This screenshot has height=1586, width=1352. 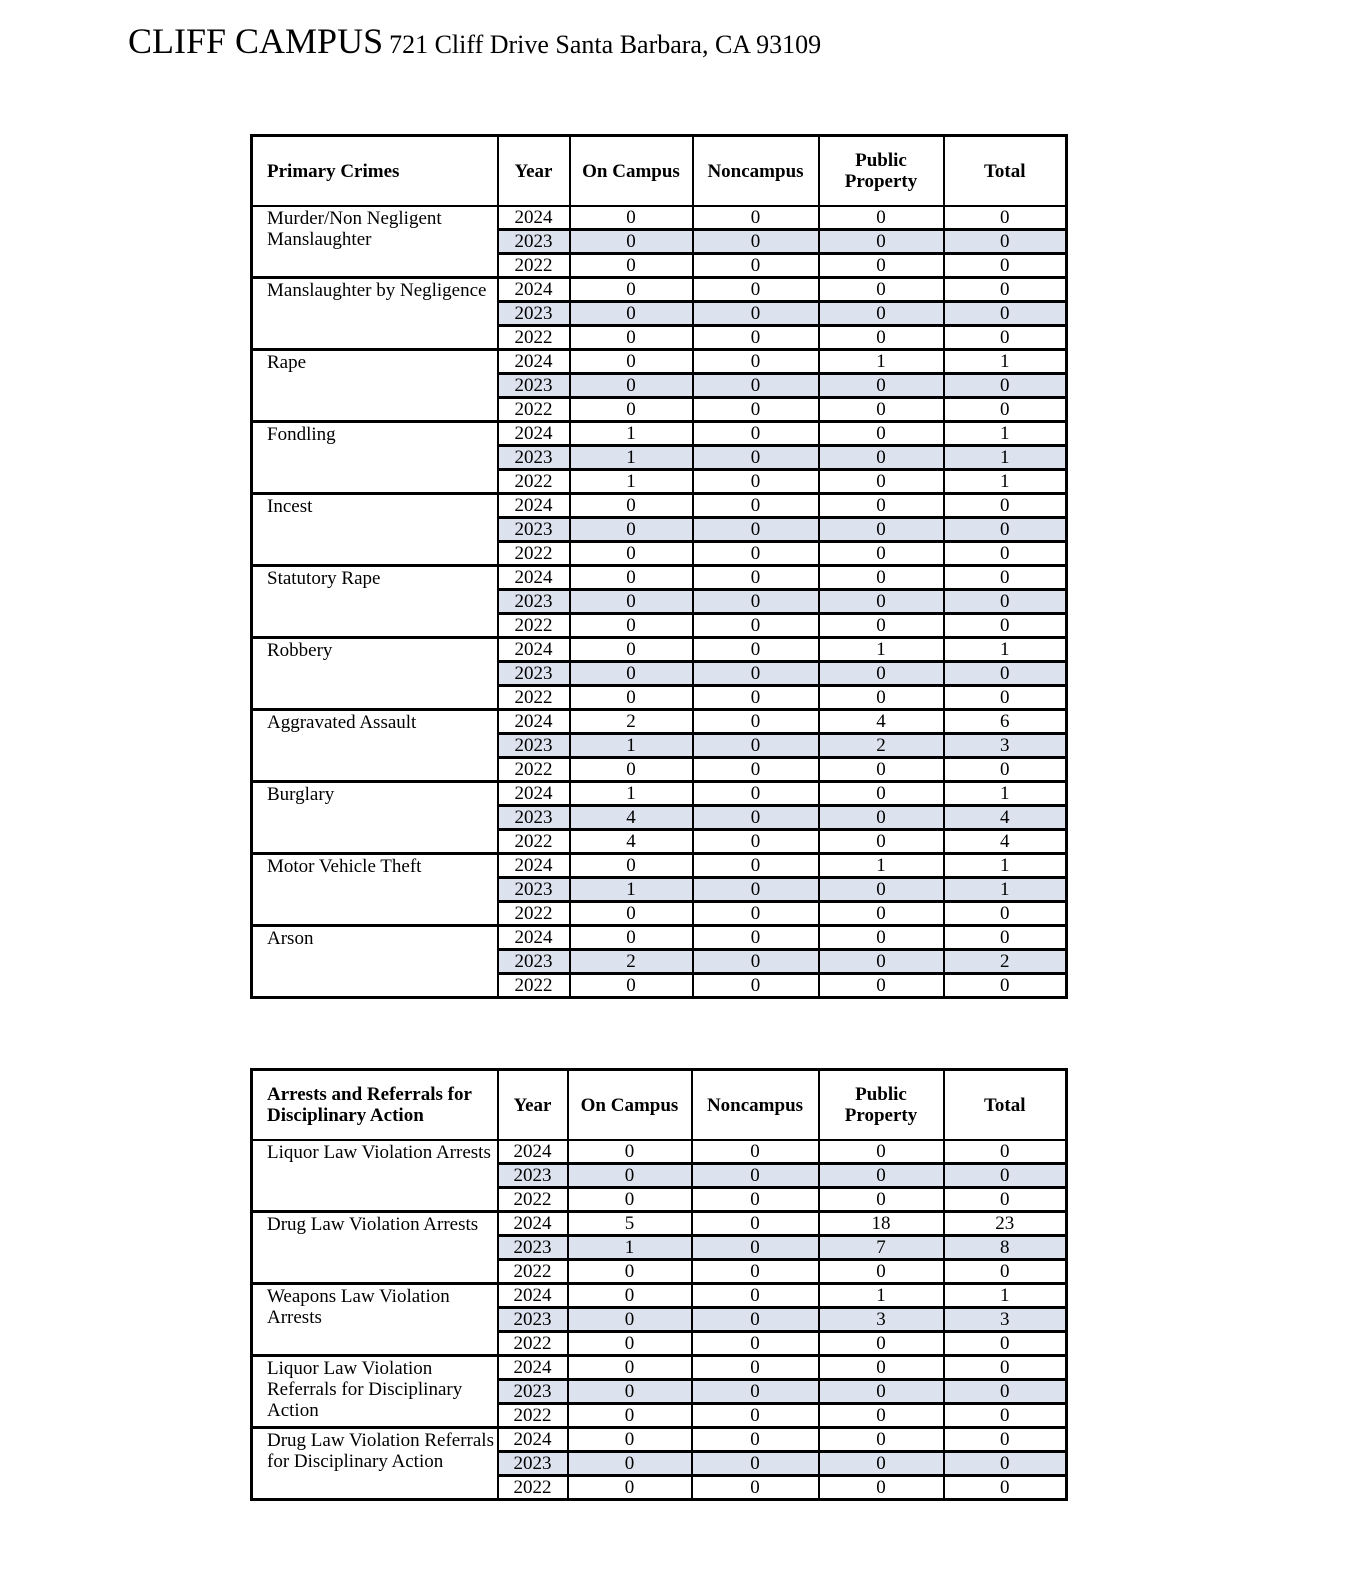 I want to click on category-name: Incest, so click(x=374, y=529).